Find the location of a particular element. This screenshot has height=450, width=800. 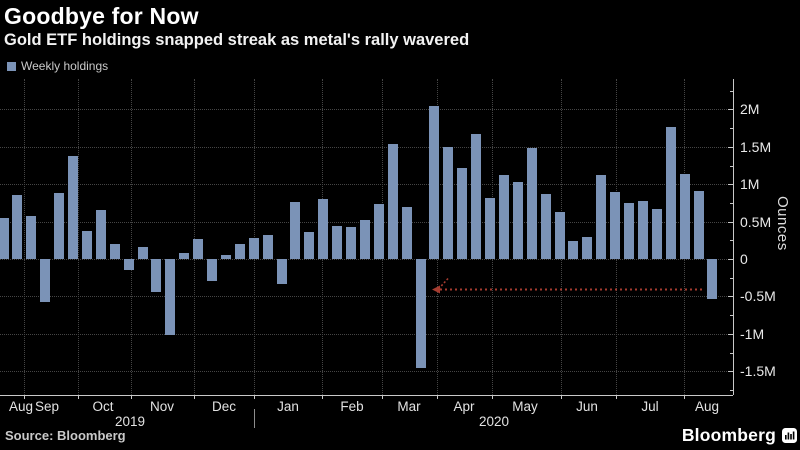

month-label-sep-1: Sep is located at coordinates (47, 406).